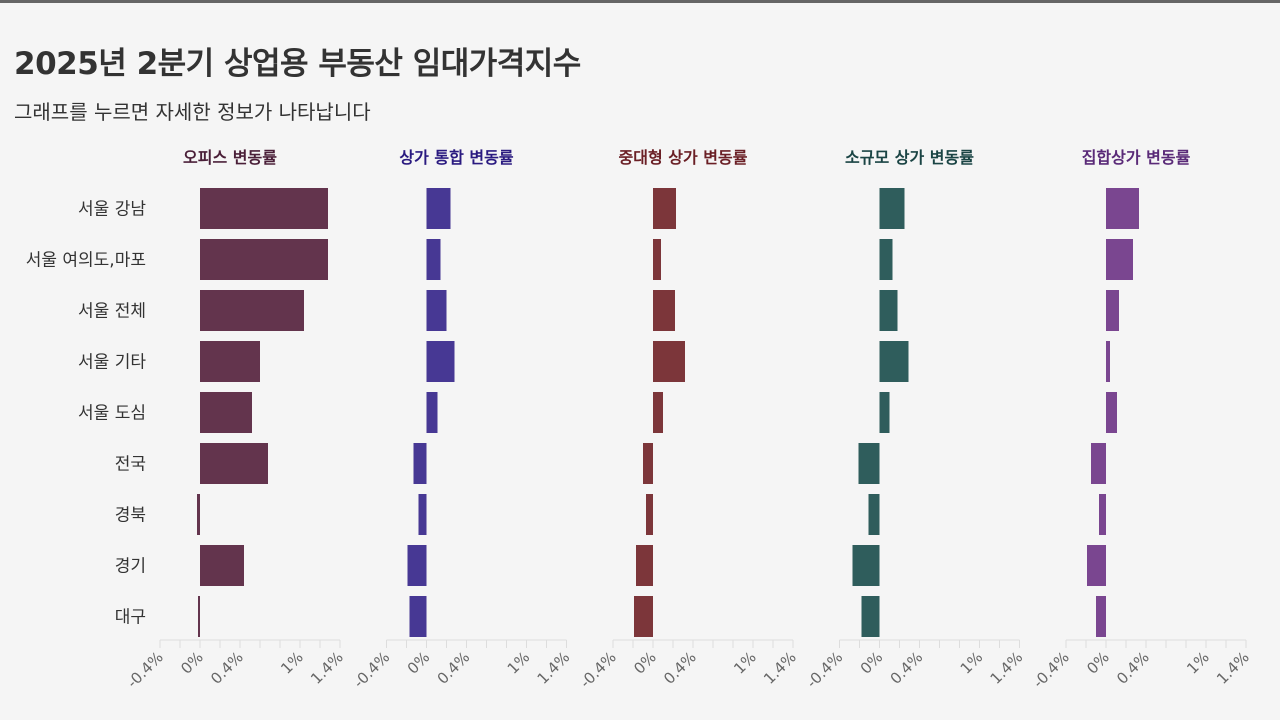 The image size is (1280, 720). What do you see at coordinates (130, 618) in the screenshot?
I see `category-label: 대구` at bounding box center [130, 618].